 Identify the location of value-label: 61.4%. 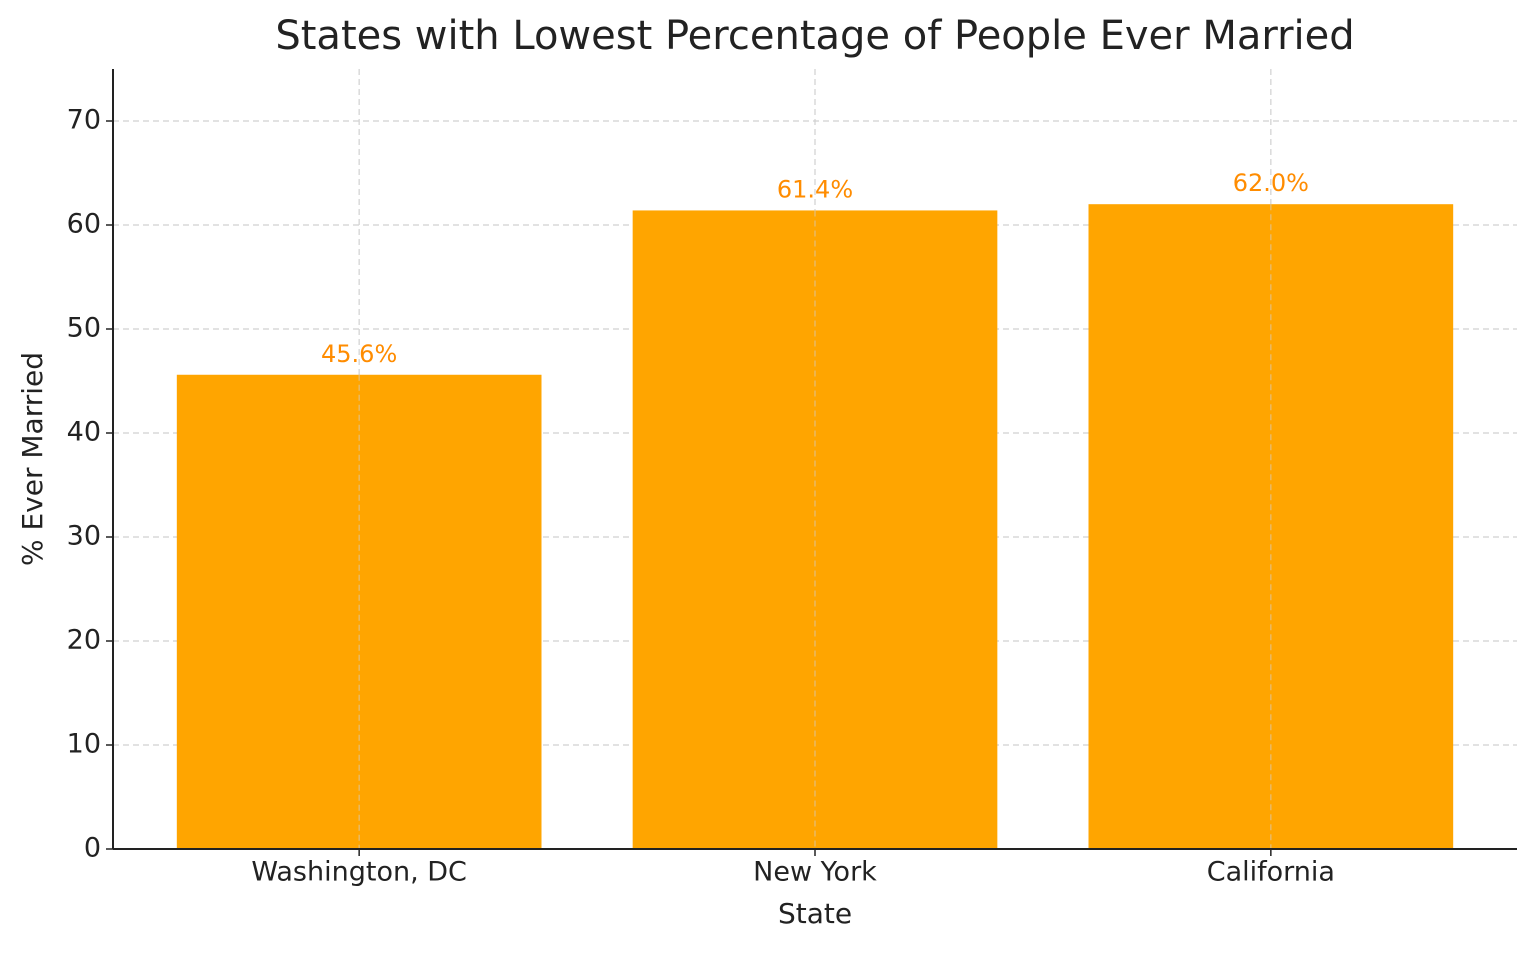
(815, 189).